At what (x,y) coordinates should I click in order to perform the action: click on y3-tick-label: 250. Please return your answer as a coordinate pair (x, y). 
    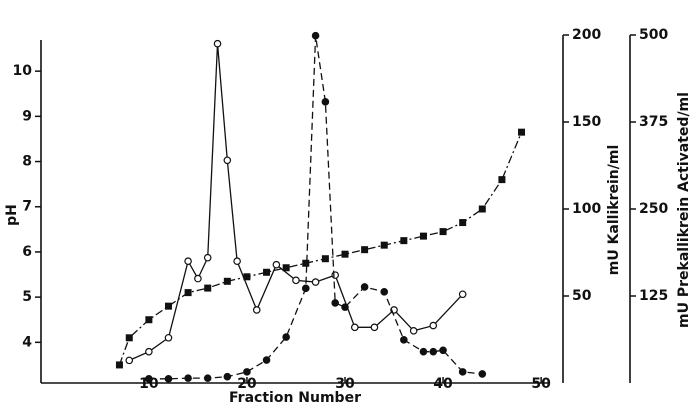
    Looking at the image, I should click on (653, 209).